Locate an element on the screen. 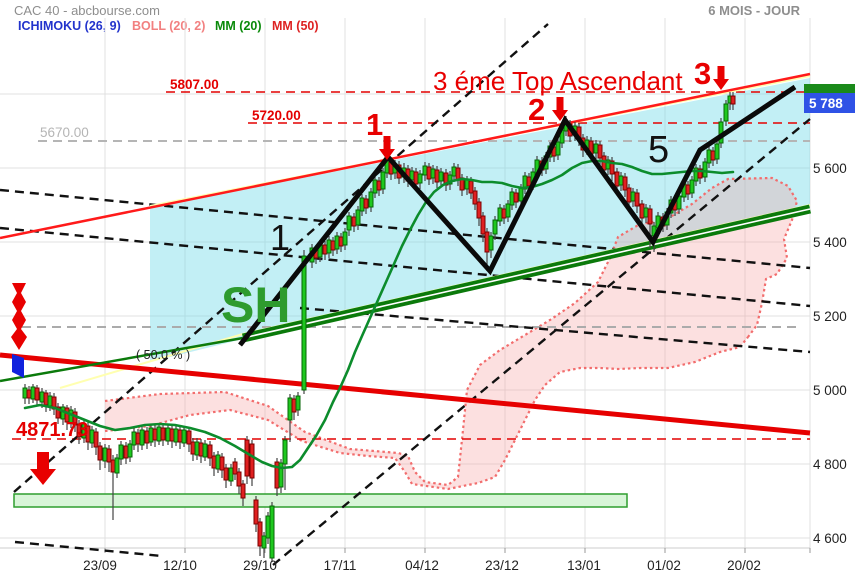 The width and height of the screenshot is (855, 580). last-price-value: 5 788 is located at coordinates (826, 103).